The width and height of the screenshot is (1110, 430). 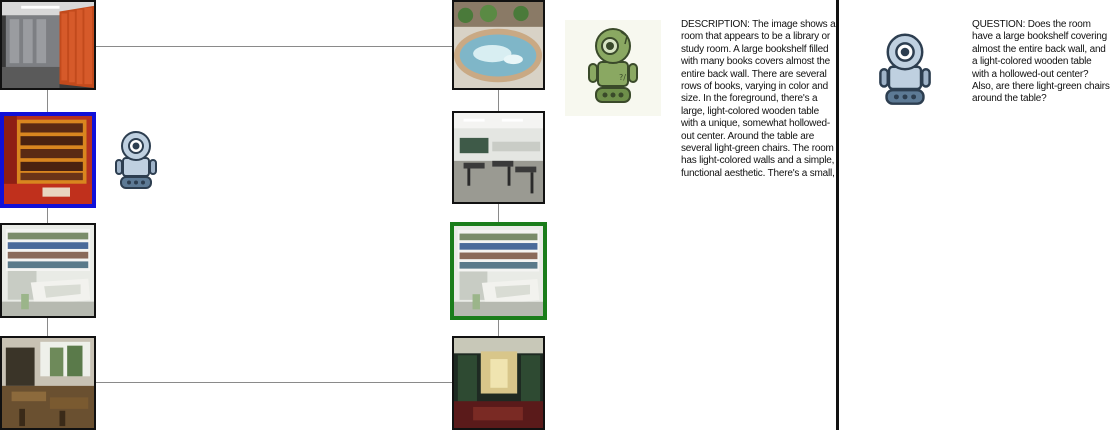 I want to click on connector-top, so click(x=273, y=46).